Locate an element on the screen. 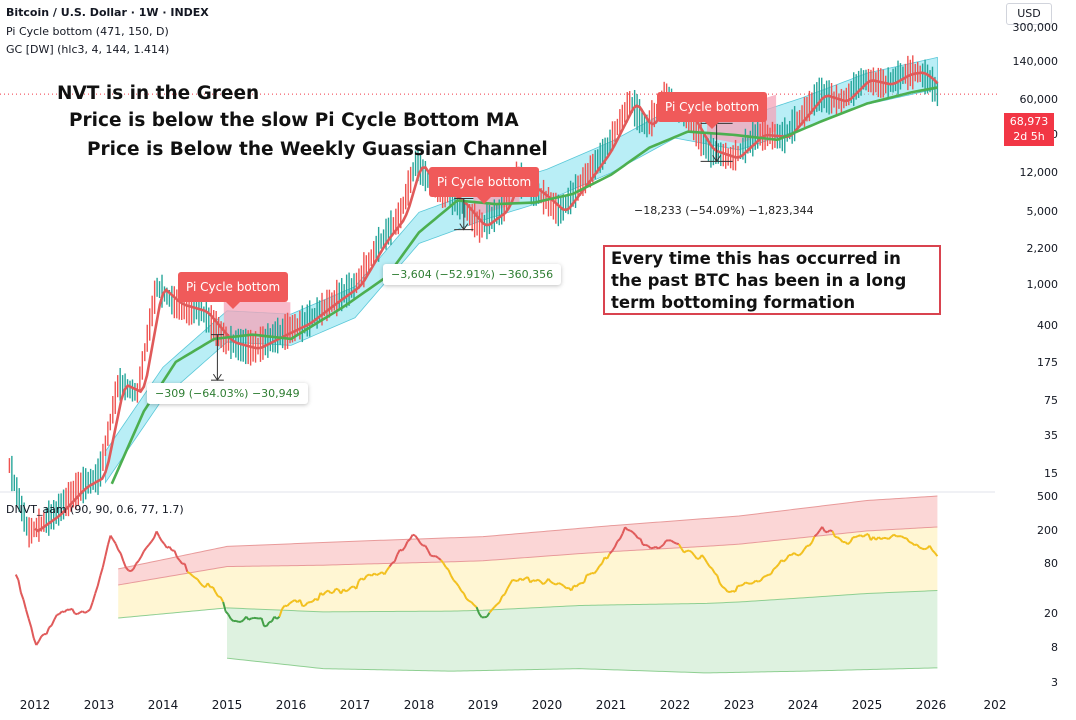 The width and height of the screenshot is (1076, 720). time-axis-tick: 2025 is located at coordinates (867, 705).